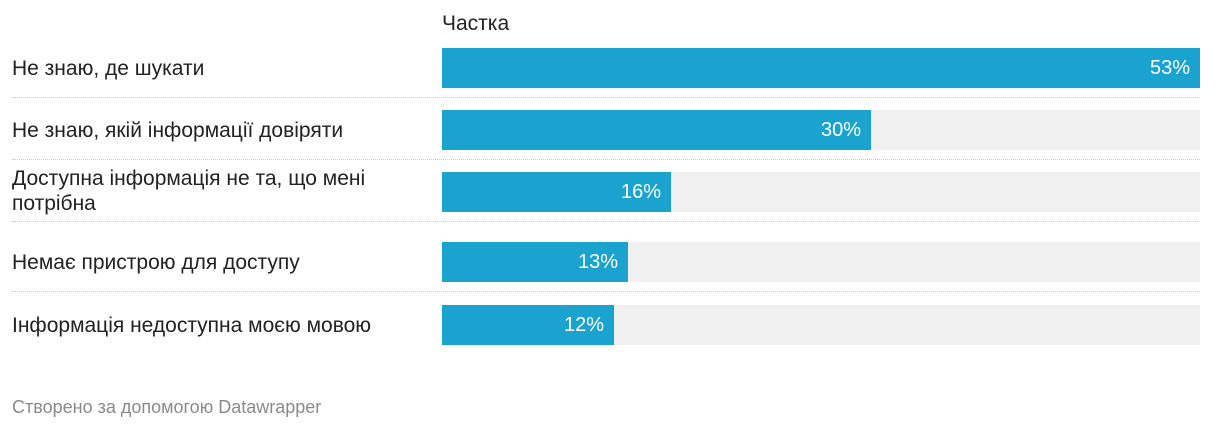  What do you see at coordinates (821, 262) in the screenshot?
I see `bar-track: 13%` at bounding box center [821, 262].